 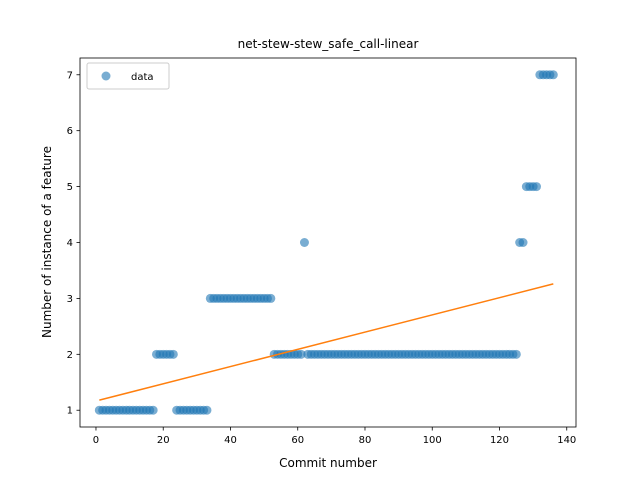 What do you see at coordinates (499, 440) in the screenshot?
I see `x-tick-label: 120` at bounding box center [499, 440].